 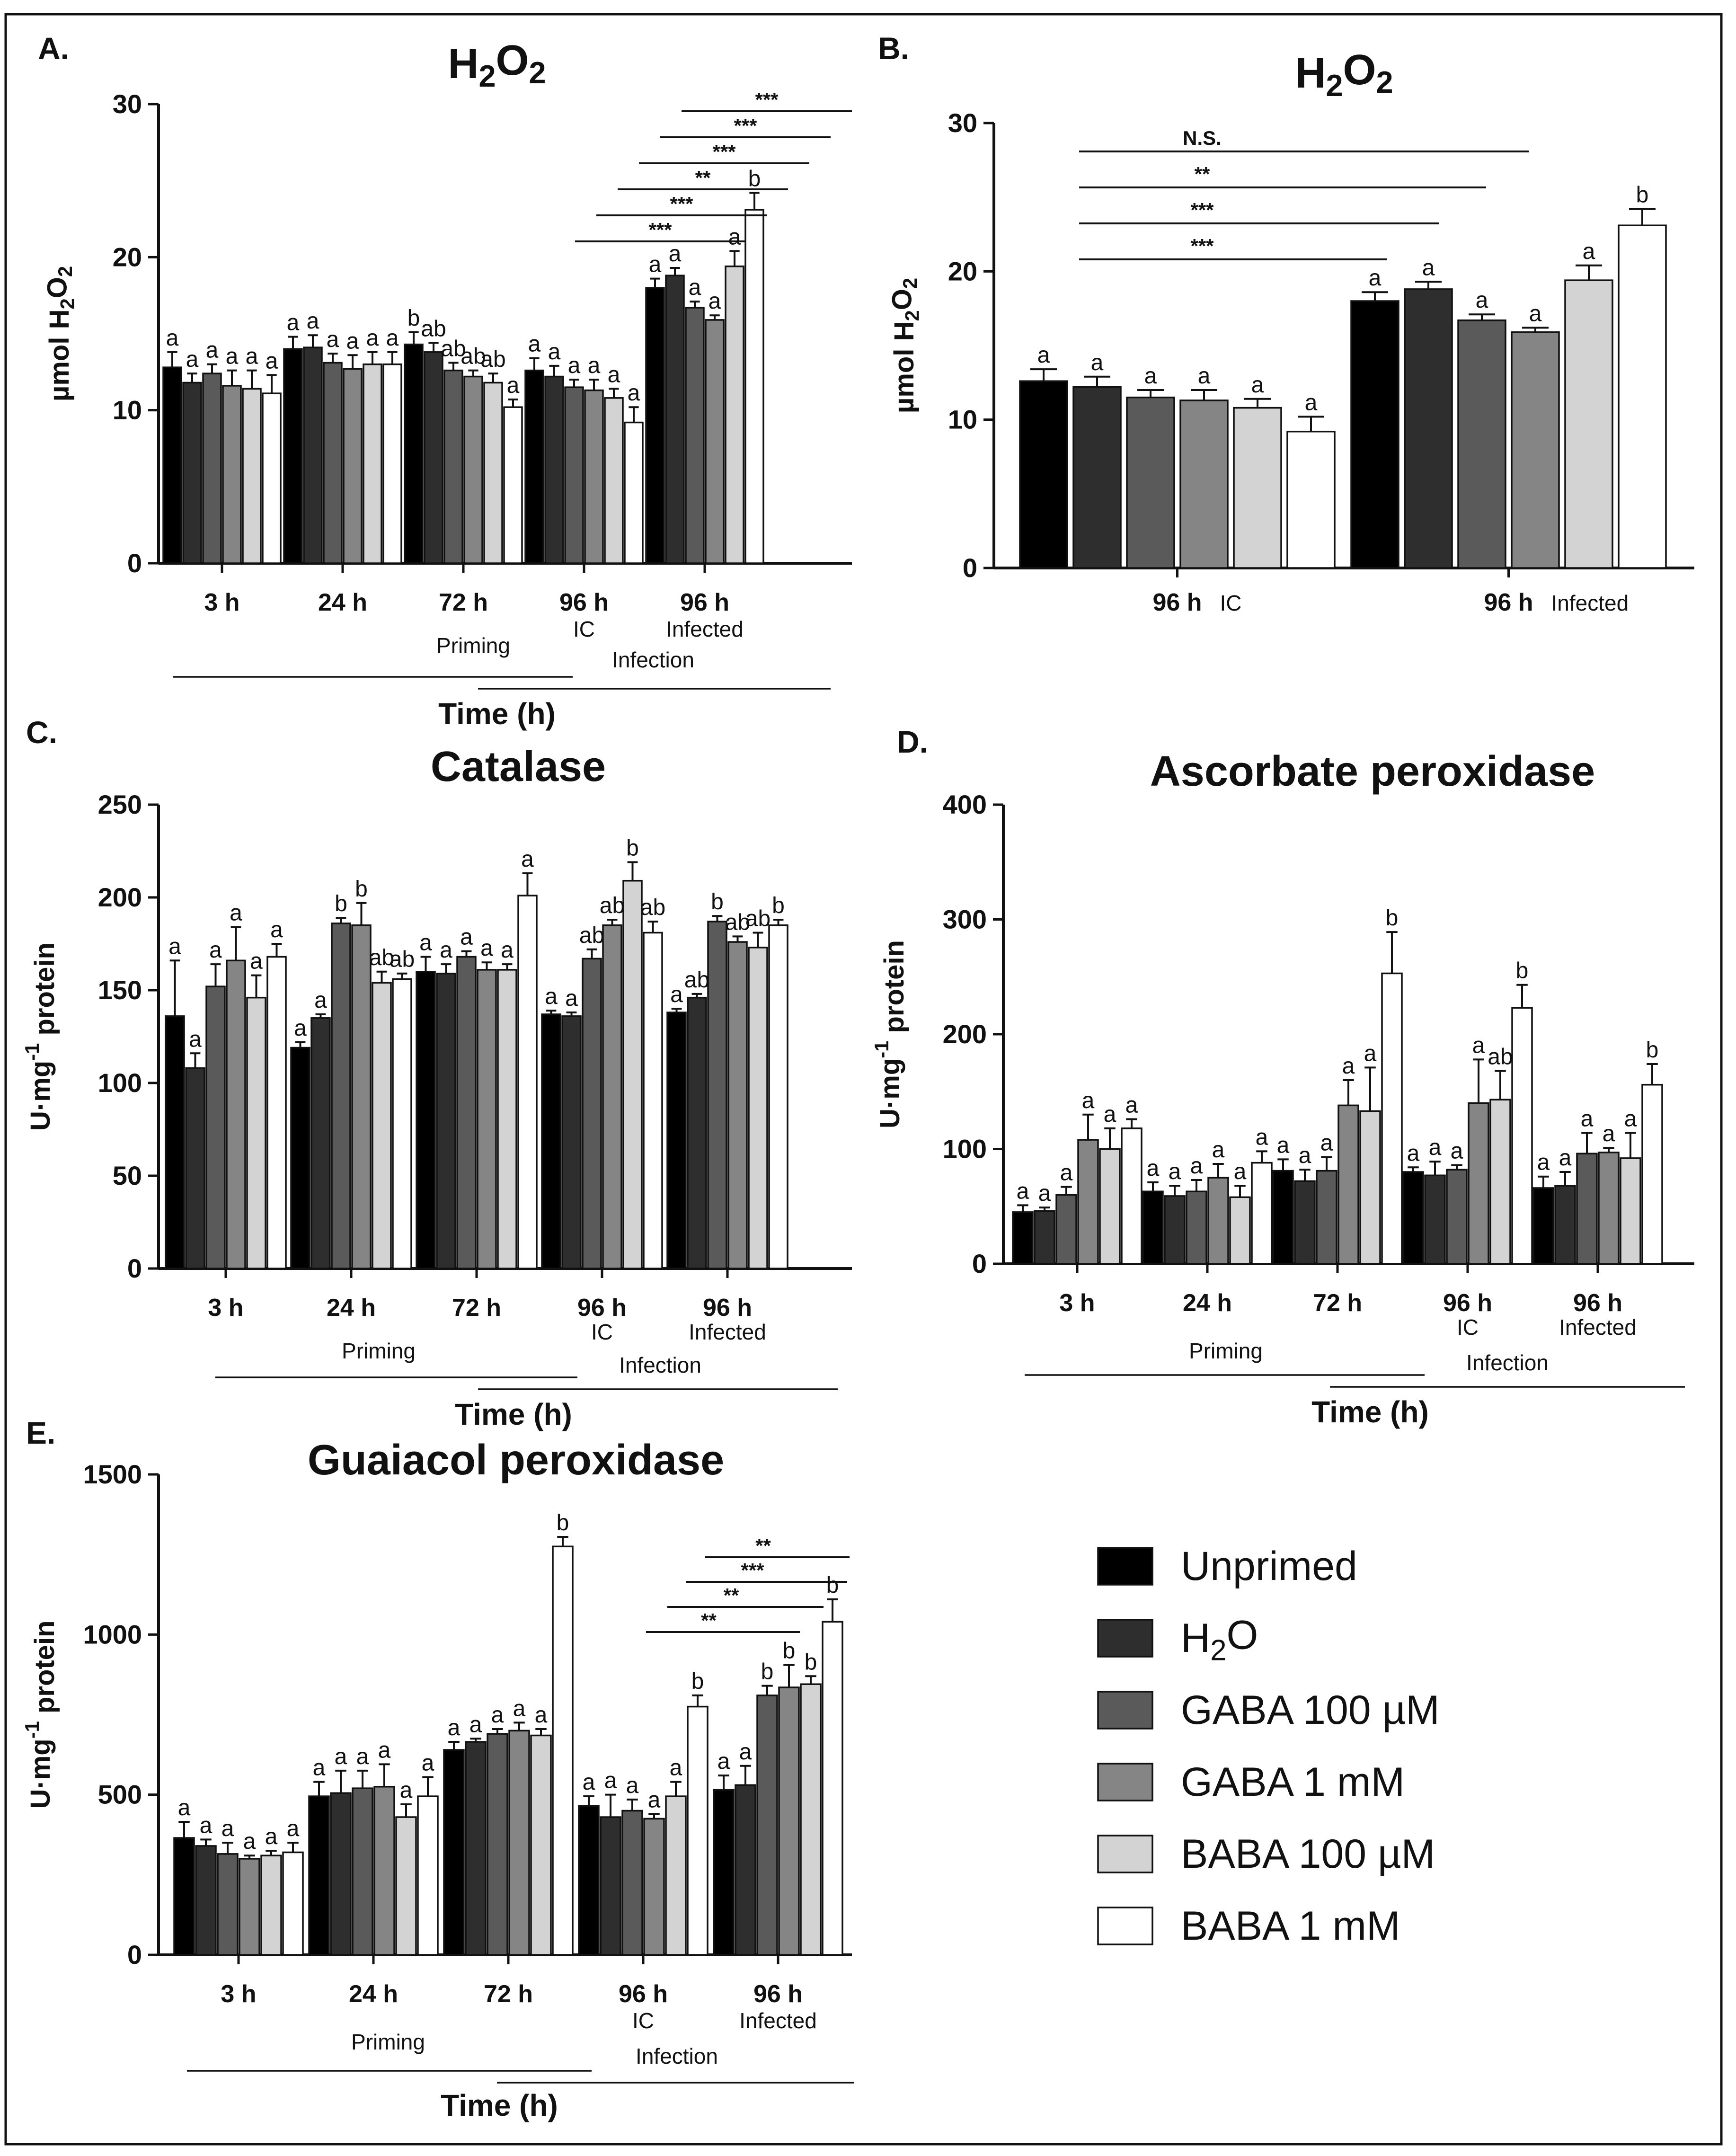 I want to click on panel-label: E., so click(x=40, y=1432).